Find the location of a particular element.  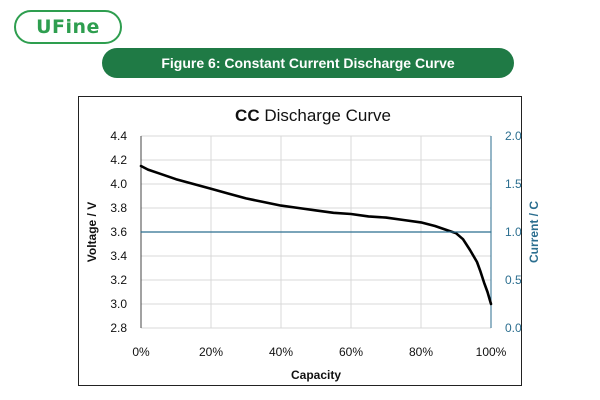

x-tick-label: 60% is located at coordinates (351, 352).